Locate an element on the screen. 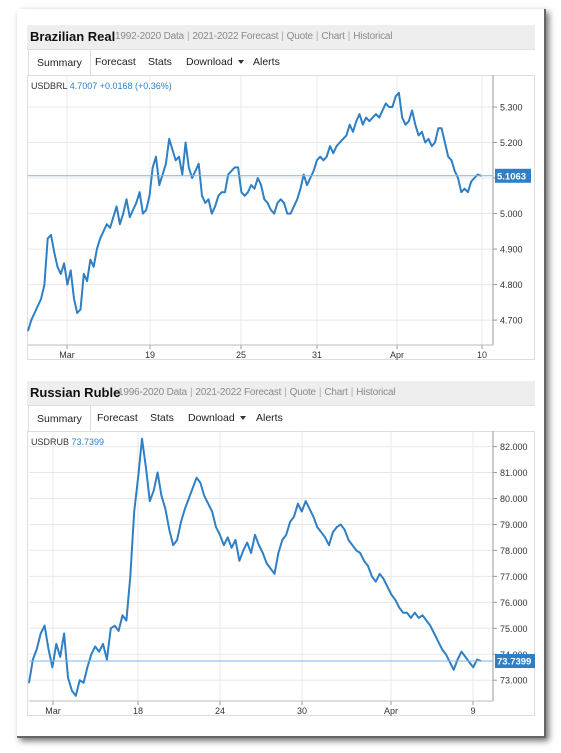 This screenshot has width=561, height=753. quote-label: USDRUB 73.7399 is located at coordinates (67, 442).